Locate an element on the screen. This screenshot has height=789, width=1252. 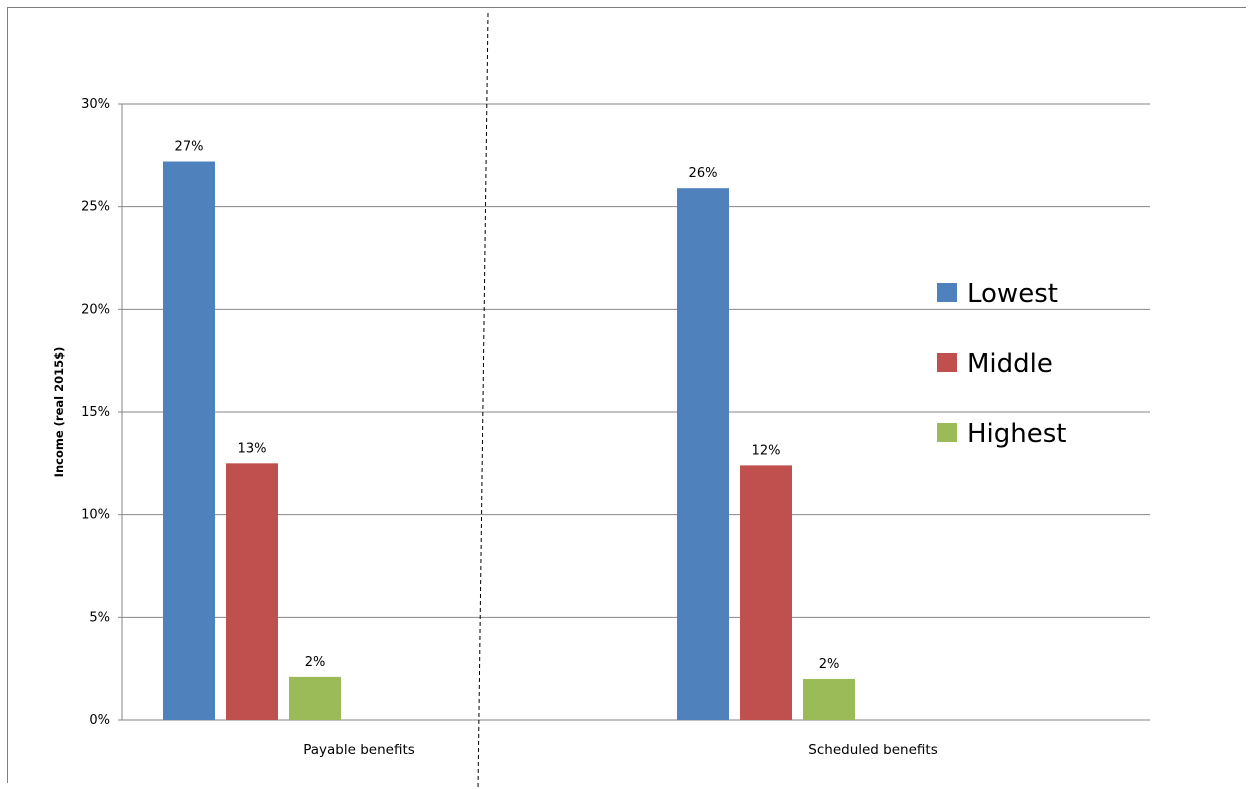
legend: Lowest Middle Highest is located at coordinates (1002, 364).